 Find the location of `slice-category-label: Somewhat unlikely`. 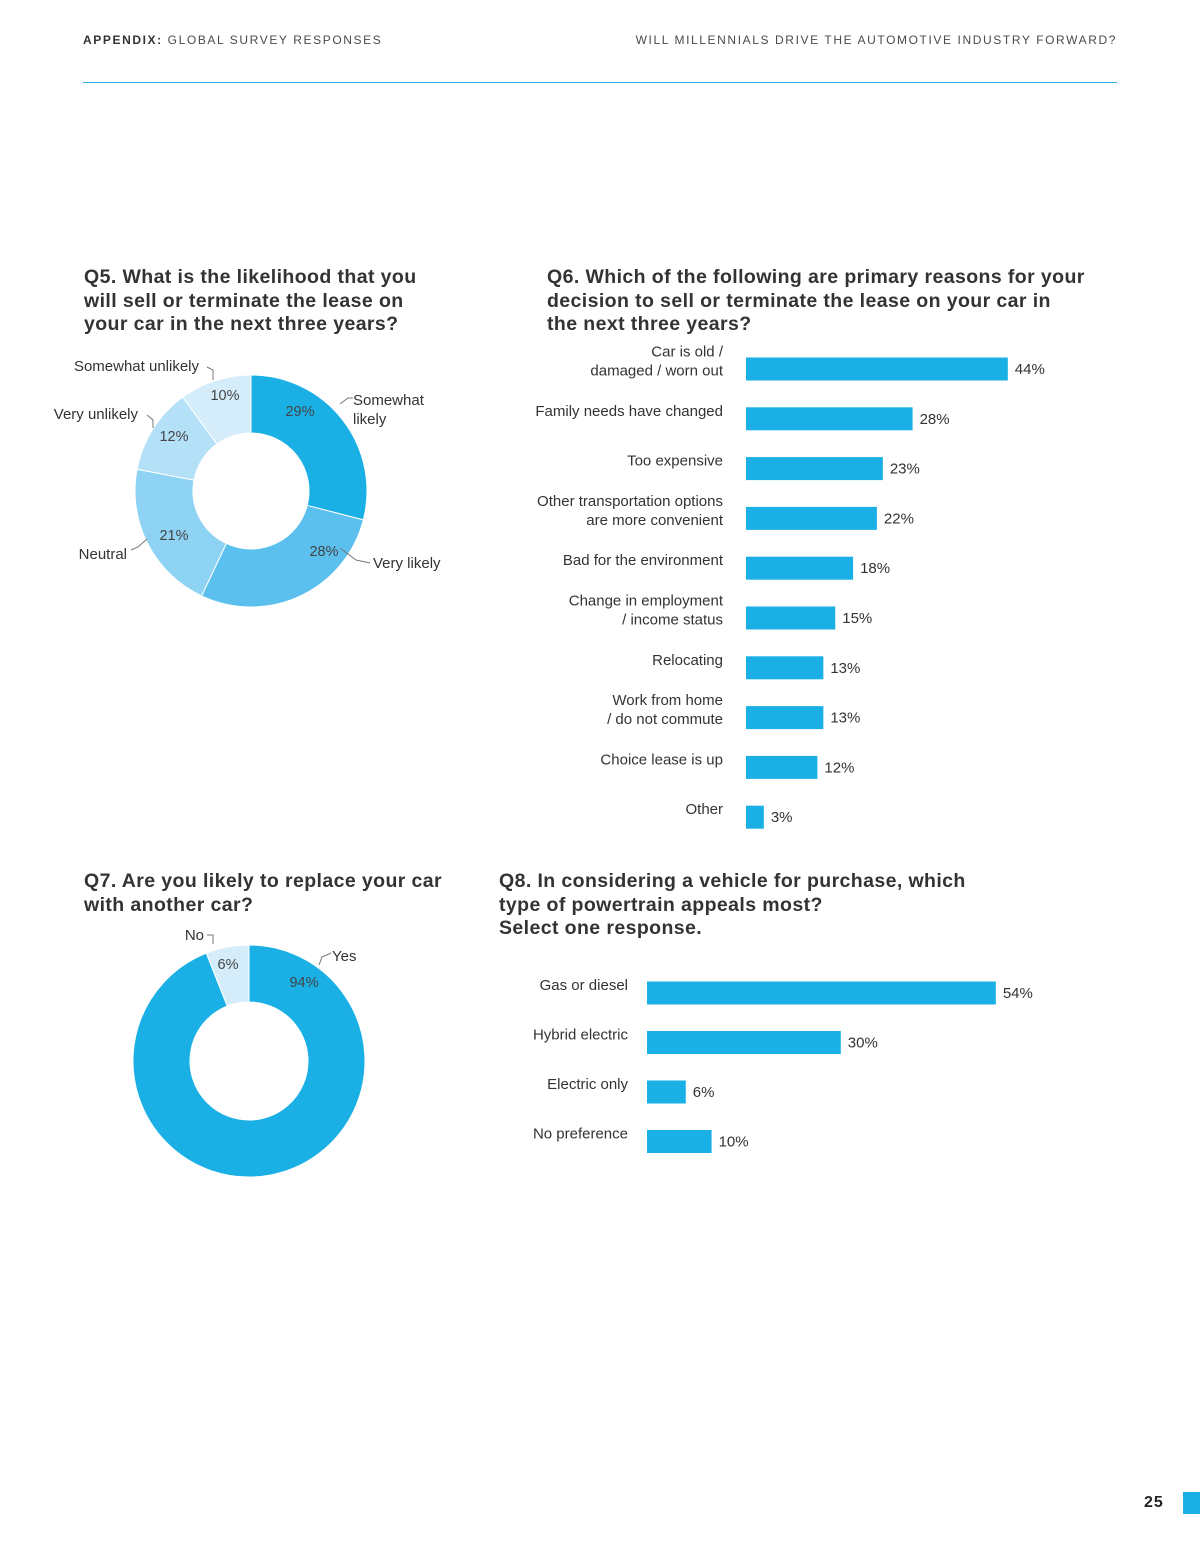

slice-category-label: Somewhat unlikely is located at coordinates (137, 366).